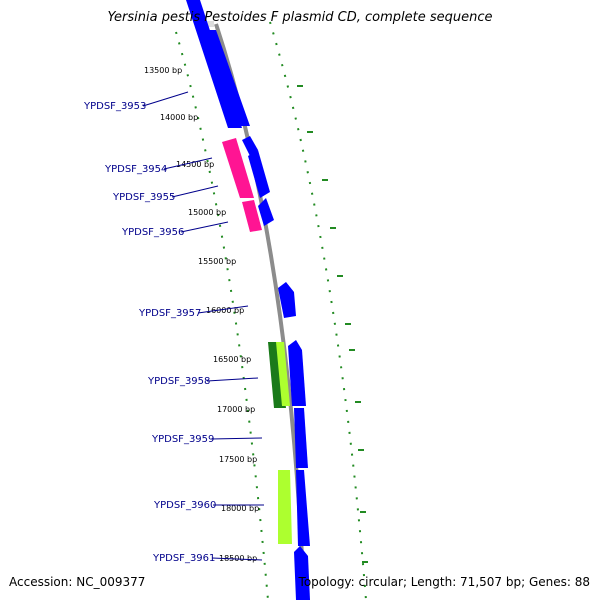 The height and width of the screenshot is (604, 600). I want to click on scale-label: 16000 bp, so click(225, 310).